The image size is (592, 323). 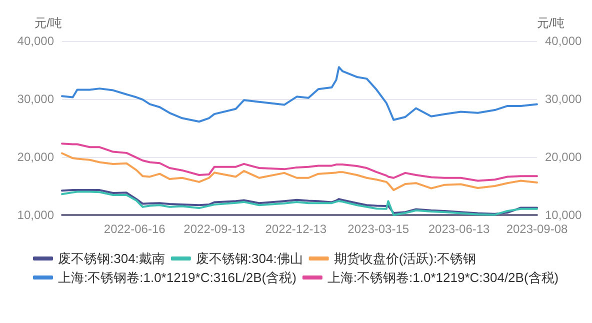 What do you see at coordinates (563, 157) in the screenshot?
I see `y2-tick-label: 20,000` at bounding box center [563, 157].